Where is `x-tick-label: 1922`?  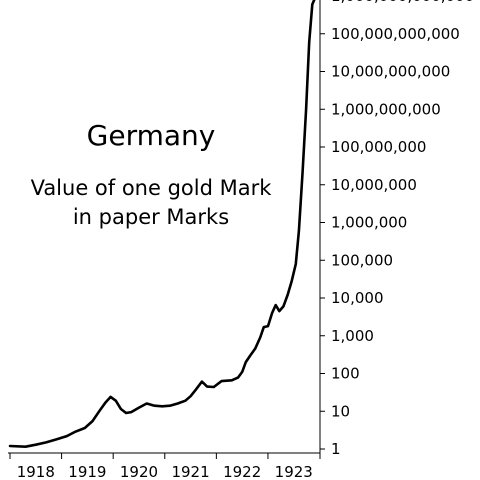 x-tick-label: 1922 is located at coordinates (242, 471).